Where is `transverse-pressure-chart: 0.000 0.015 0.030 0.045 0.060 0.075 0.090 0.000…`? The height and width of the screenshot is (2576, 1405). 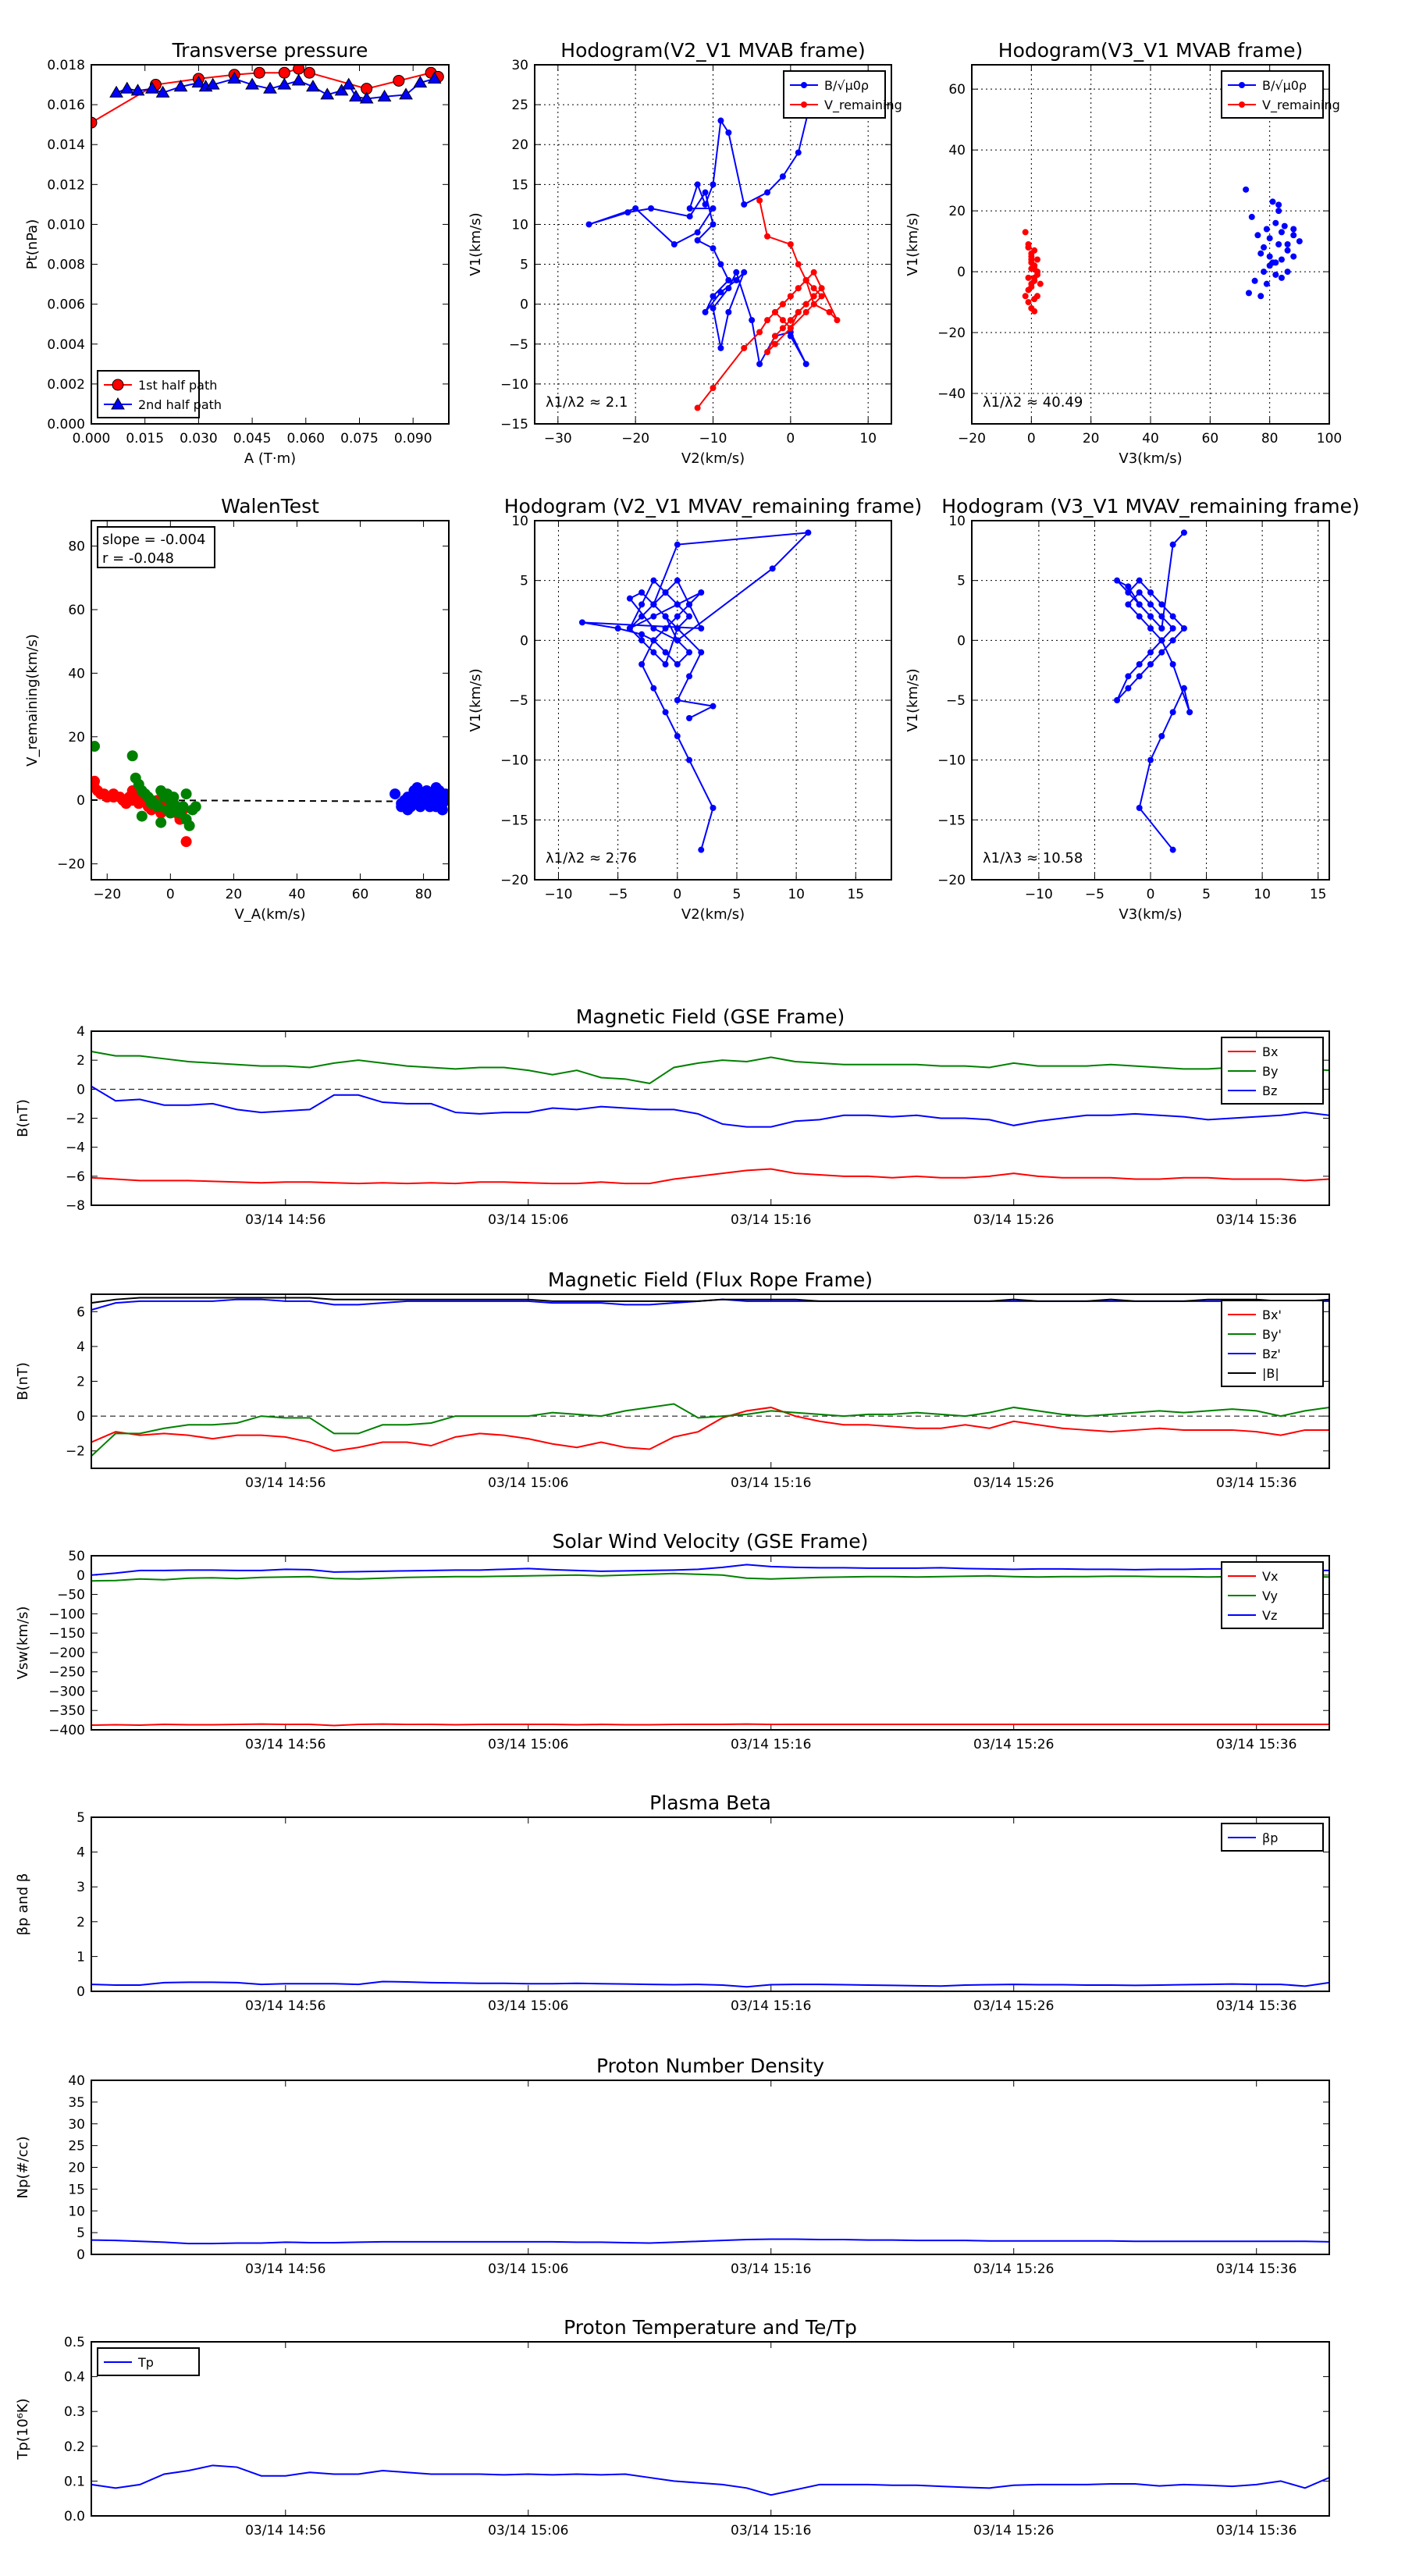 transverse-pressure-chart: 0.000 0.015 0.030 0.045 0.060 0.075 0.090 0.000… is located at coordinates (237, 253).